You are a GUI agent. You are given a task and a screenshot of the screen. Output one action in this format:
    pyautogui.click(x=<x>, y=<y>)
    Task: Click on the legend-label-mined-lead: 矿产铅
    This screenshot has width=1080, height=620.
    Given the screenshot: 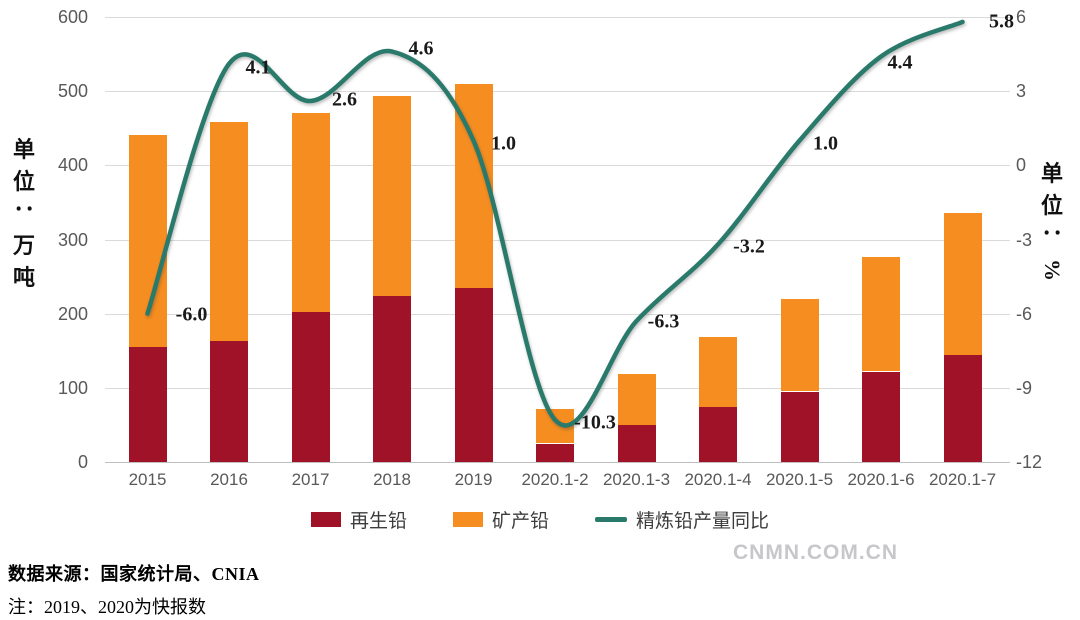 What is the action you would take?
    pyautogui.click(x=520, y=521)
    